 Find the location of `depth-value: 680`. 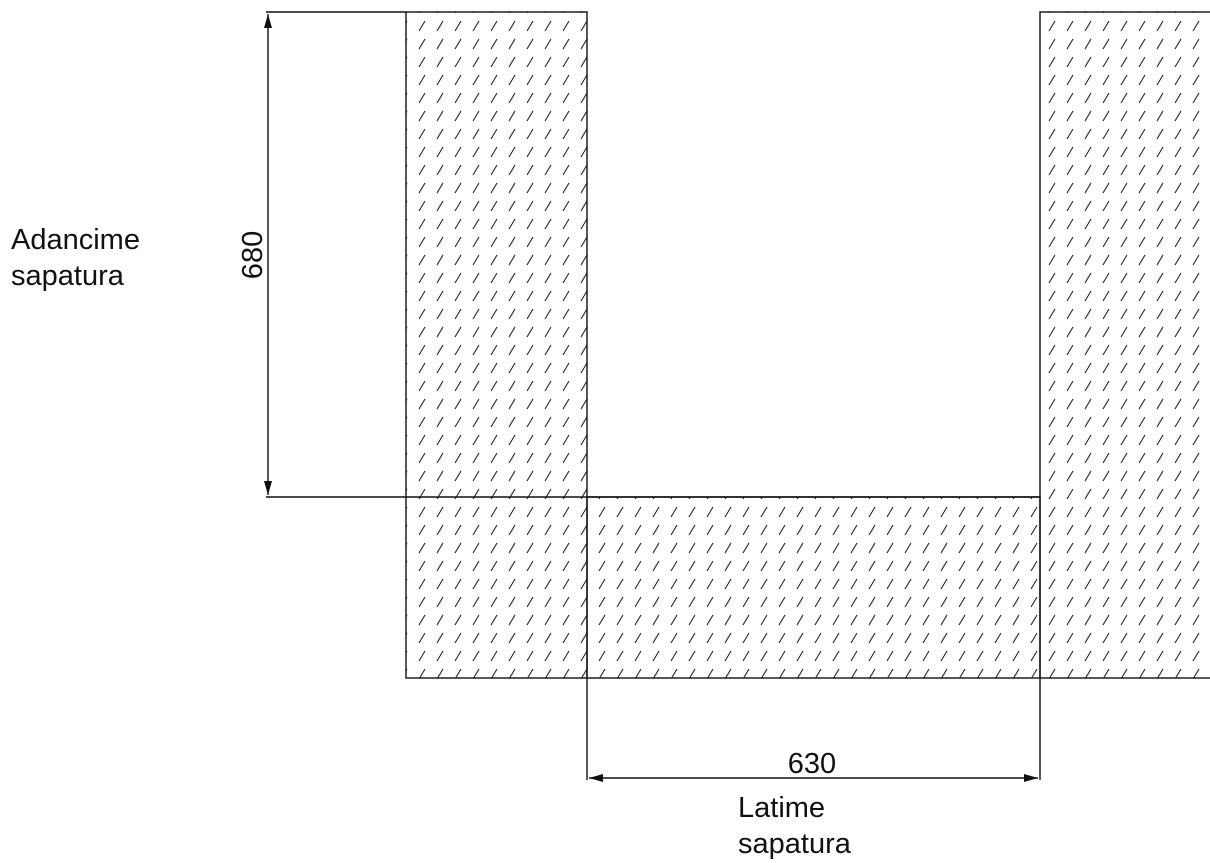

depth-value: 680 is located at coordinates (253, 255).